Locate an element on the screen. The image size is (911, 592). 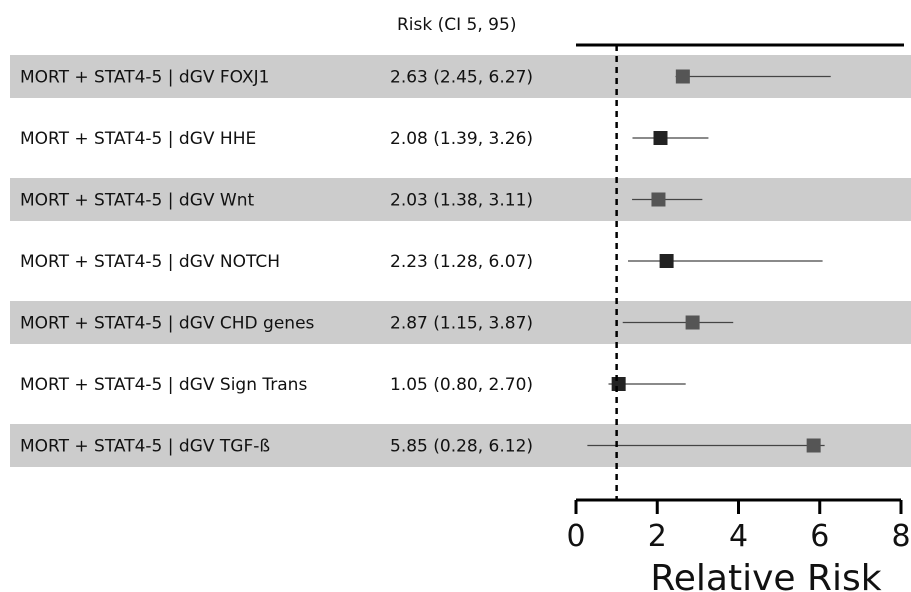
row-label: MORT + STAT4-5 | dGV NOTCH is located at coordinates (150, 262).